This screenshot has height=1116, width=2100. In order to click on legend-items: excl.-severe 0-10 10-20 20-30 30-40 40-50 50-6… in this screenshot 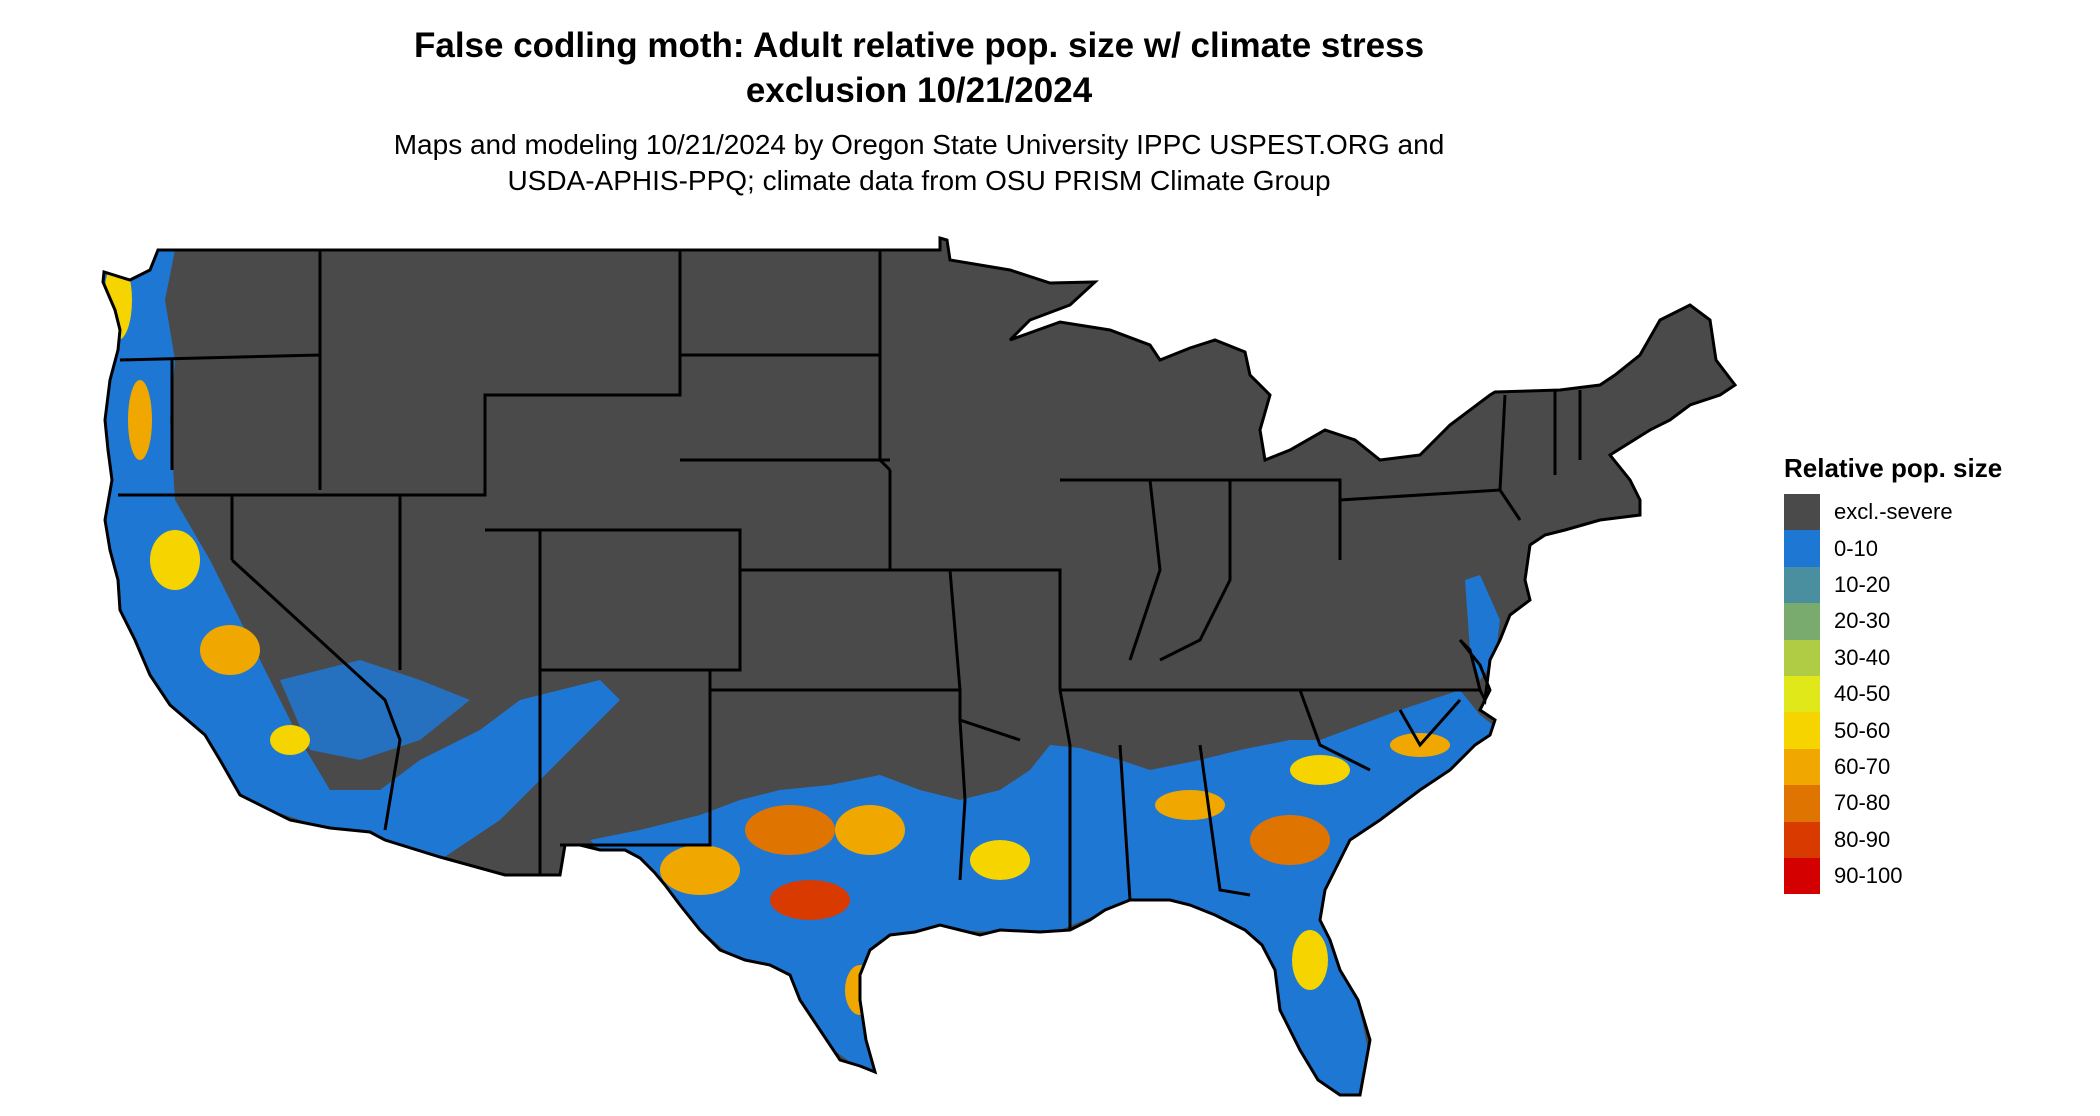, I will do `click(1934, 694)`.